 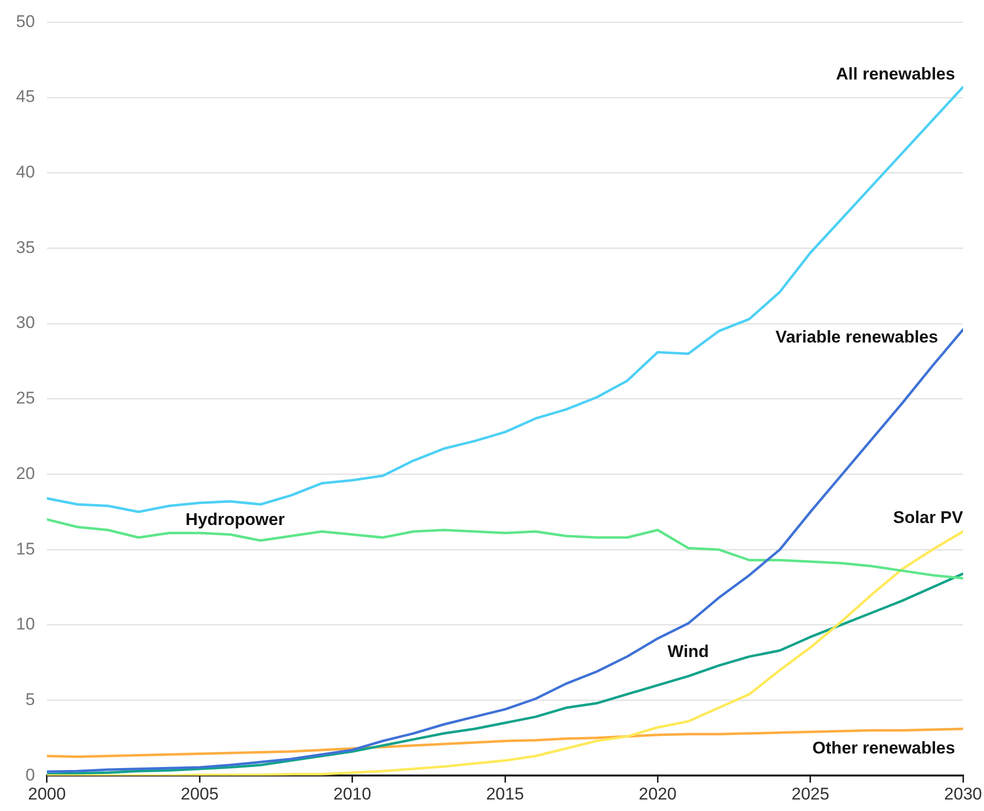 I want to click on x-tick-label: 2010, so click(x=352, y=794).